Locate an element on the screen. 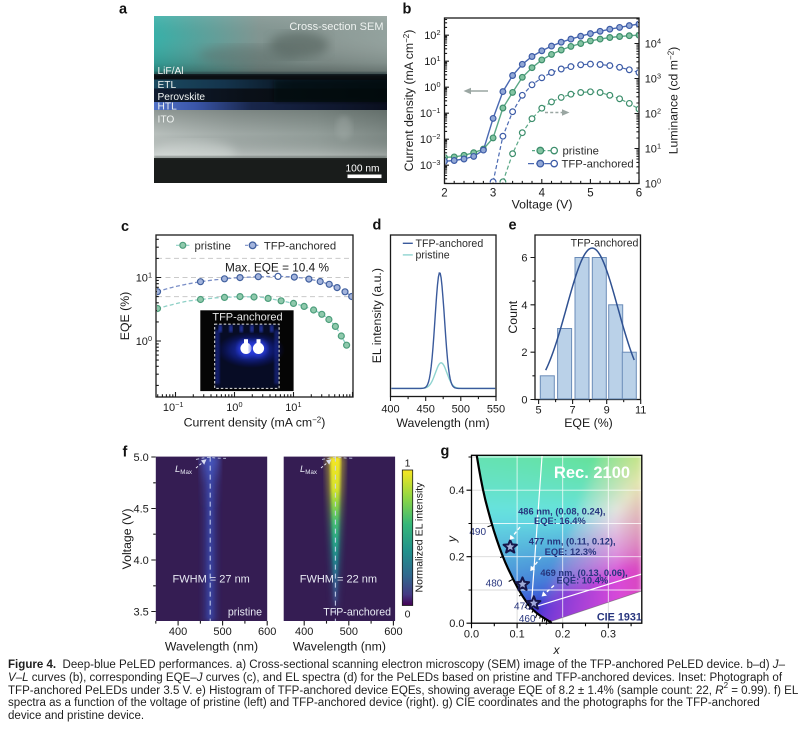 This screenshot has height=740, width=799. svg-text: 0.1 is located at coordinates (516, 635).